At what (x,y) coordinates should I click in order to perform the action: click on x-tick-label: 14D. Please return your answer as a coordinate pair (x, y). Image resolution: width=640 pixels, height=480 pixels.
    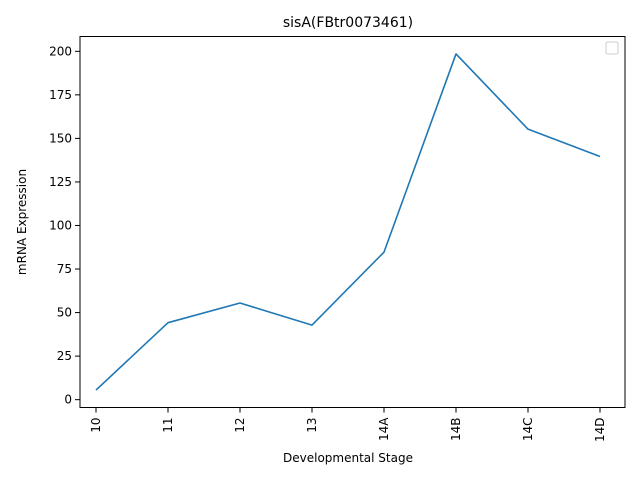
    Looking at the image, I should click on (600, 430).